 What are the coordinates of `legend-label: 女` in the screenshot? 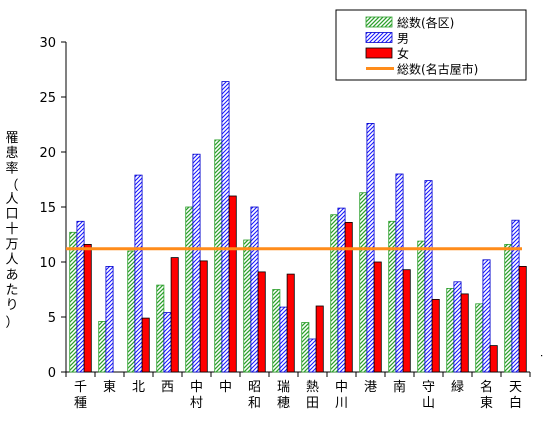 It's located at (403, 53).